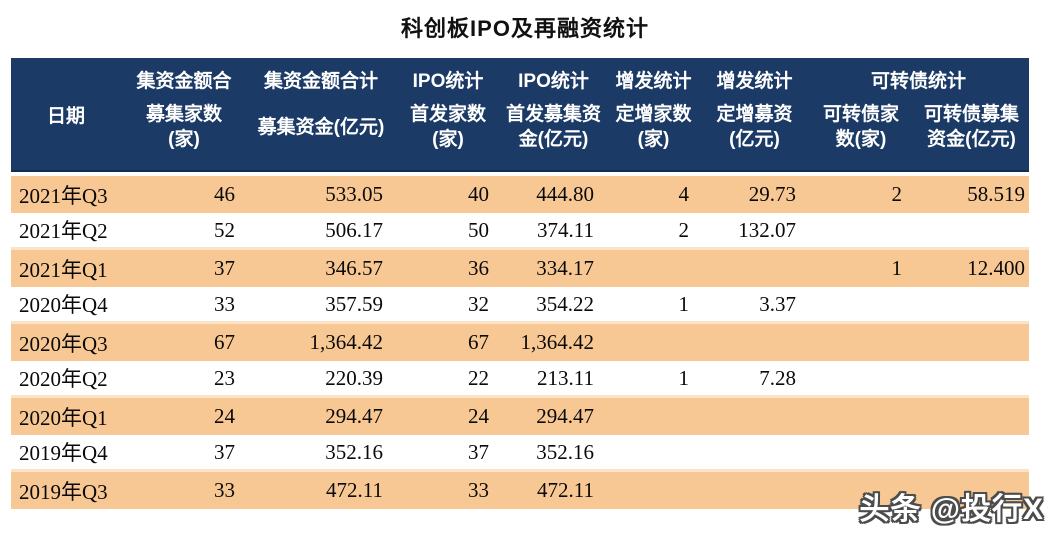 Image resolution: width=1050 pixels, height=535 pixels. Describe the element at coordinates (354, 194) in the screenshot. I see `cell-raise-amount: 533.05` at that location.